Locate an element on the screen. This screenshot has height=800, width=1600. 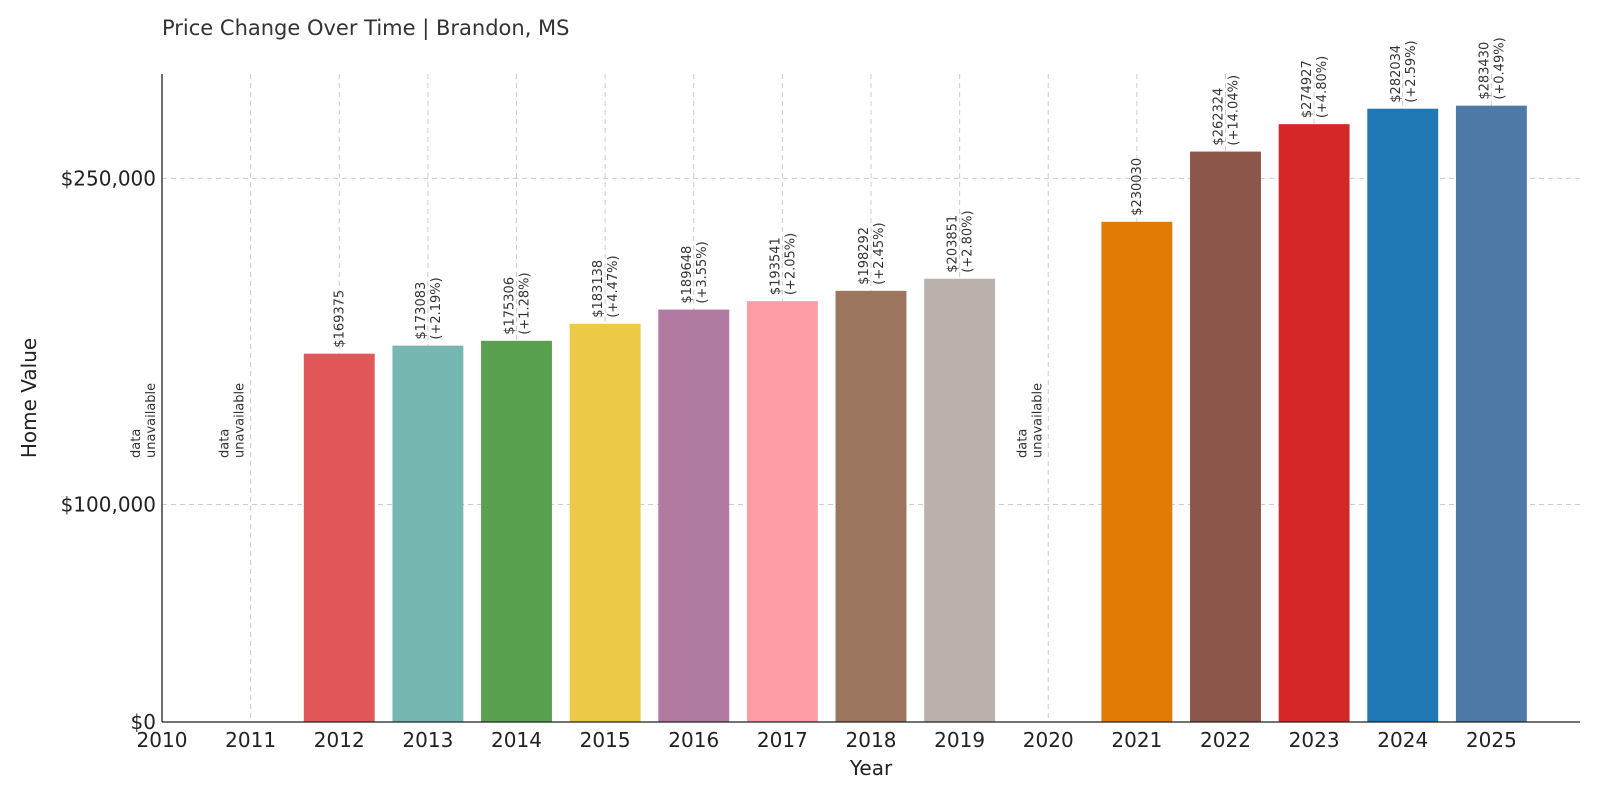
x-tick-label-2016: 2016 is located at coordinates (693, 740).